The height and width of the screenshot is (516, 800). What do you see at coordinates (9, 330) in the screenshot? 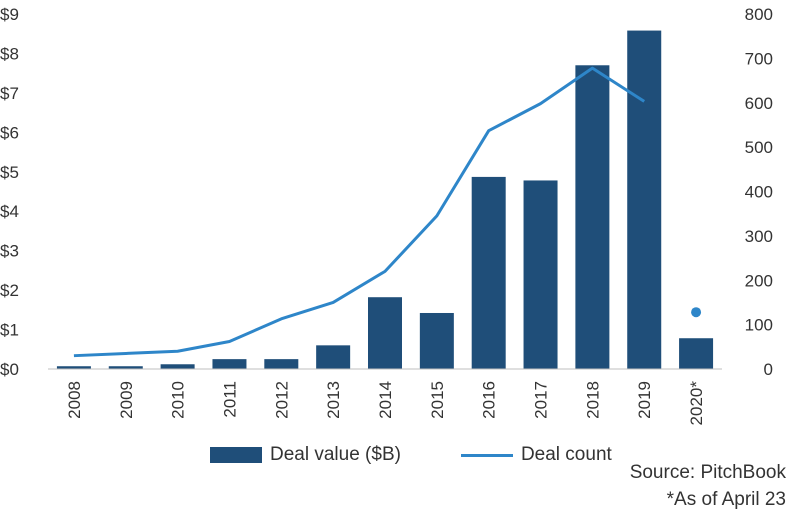
I see `y-left-tick-label: $1` at bounding box center [9, 330].